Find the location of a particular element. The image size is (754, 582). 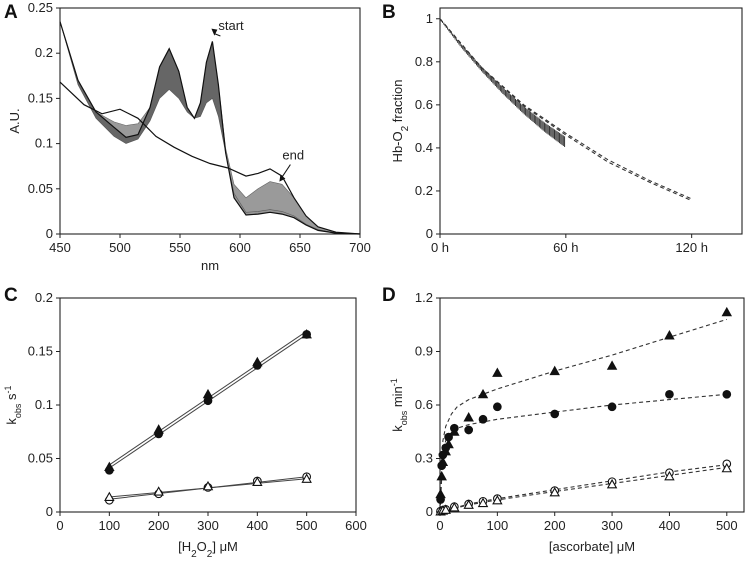

panel-d-x-ticks: 0 100 200 300 400 500 is located at coordinates (587, 522).